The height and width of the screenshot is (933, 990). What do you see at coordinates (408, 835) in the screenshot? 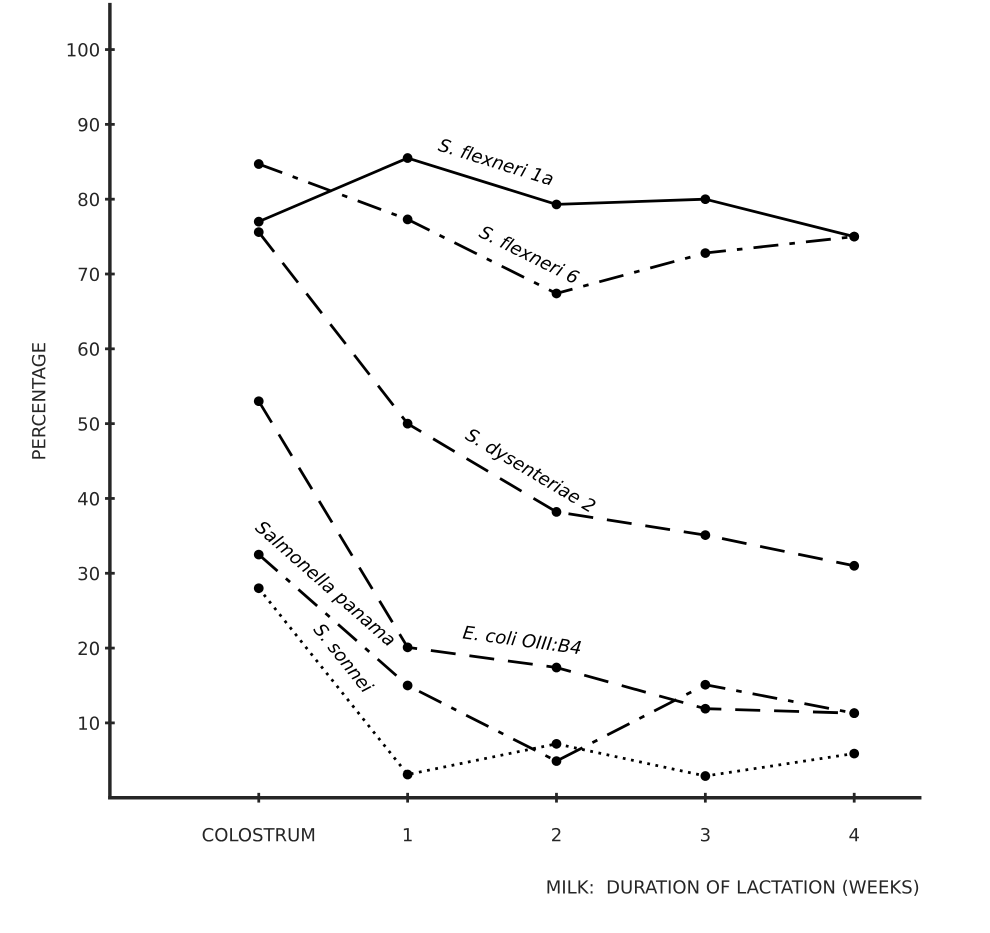
I see `x-tick-label: 1` at bounding box center [408, 835].